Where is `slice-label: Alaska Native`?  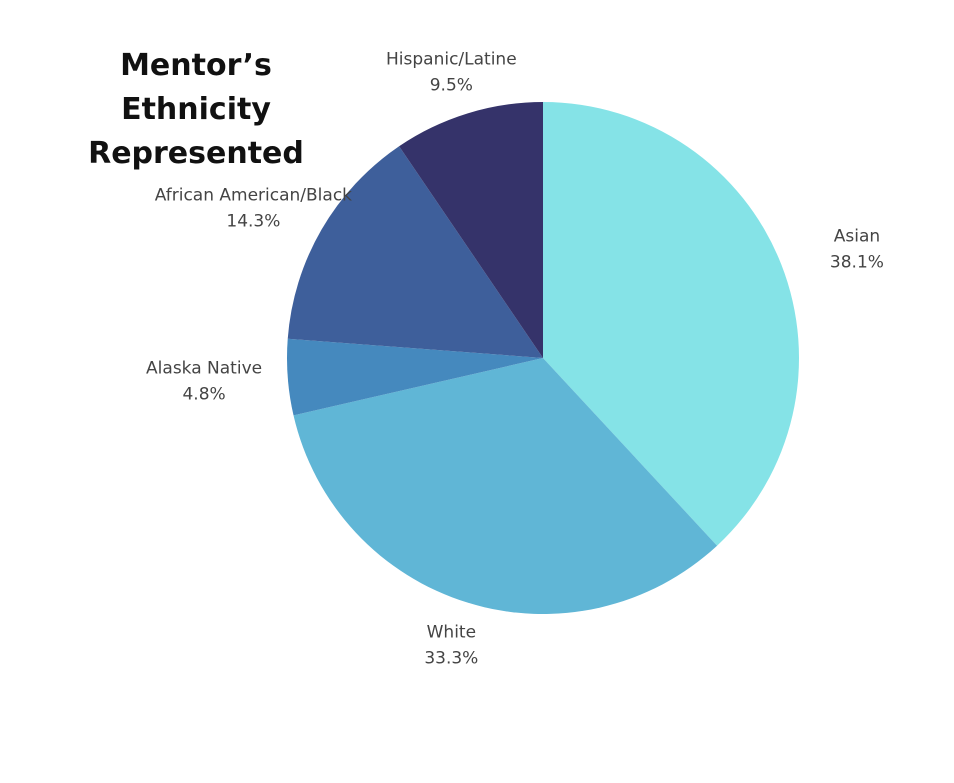 slice-label: Alaska Native is located at coordinates (204, 369).